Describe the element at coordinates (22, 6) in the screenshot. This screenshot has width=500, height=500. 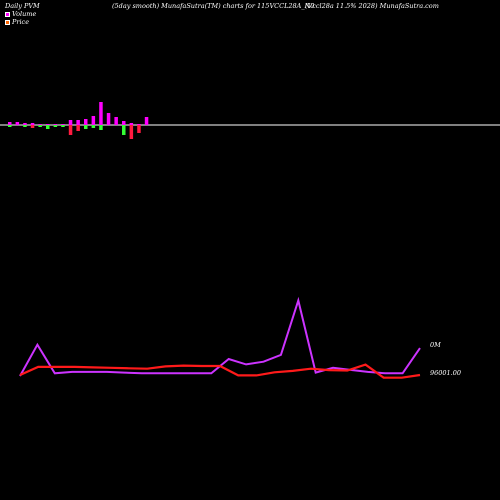
I see `chart-header-left: Daily PVM` at that location.